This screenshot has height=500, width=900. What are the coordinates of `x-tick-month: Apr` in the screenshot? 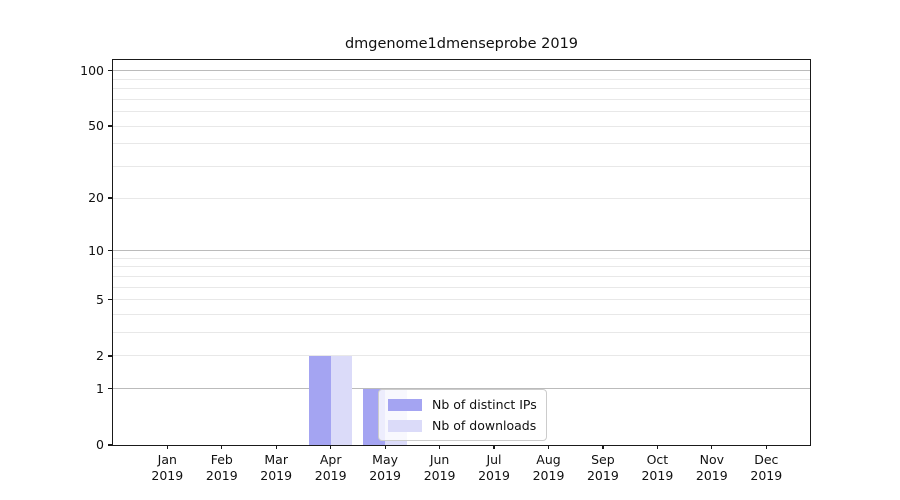 It's located at (330, 459).